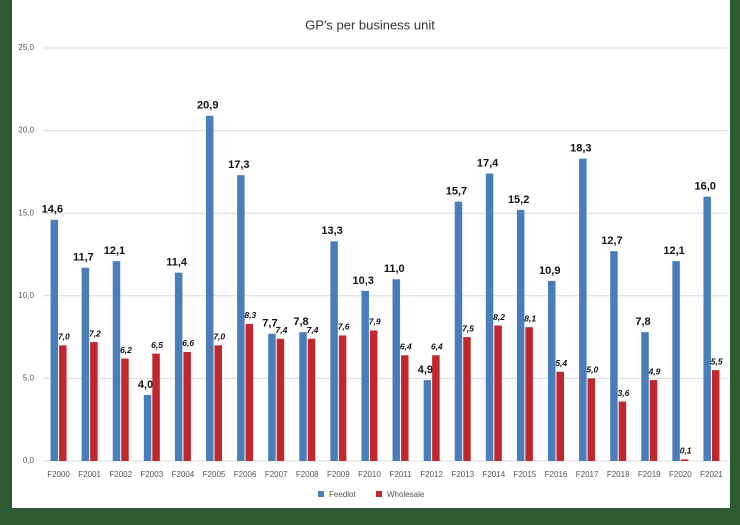 The image size is (740, 525). I want to click on value-label: 17,4, so click(488, 163).